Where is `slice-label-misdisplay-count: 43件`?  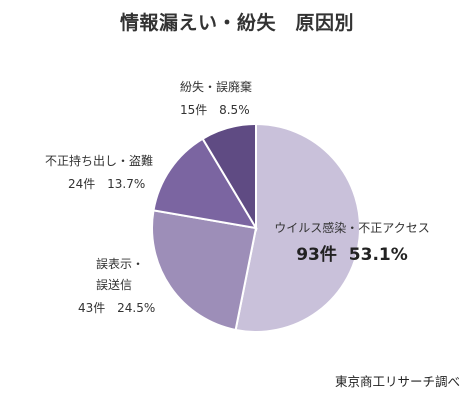
slice-label-misdisplay-count: 43件 is located at coordinates (91, 308).